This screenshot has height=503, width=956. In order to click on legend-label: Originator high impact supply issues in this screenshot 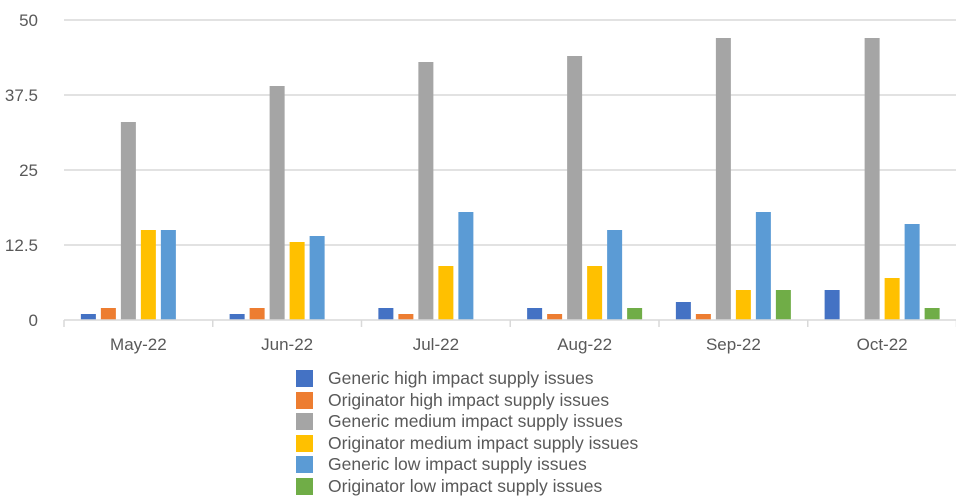, I will do `click(469, 399)`.